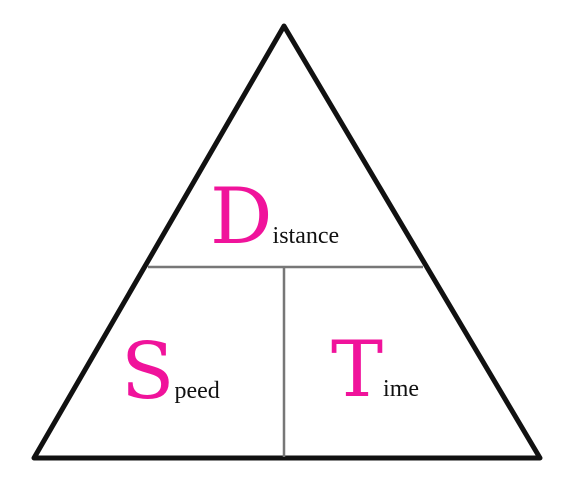 The width and height of the screenshot is (570, 490). Describe the element at coordinates (401, 389) in the screenshot. I see `time-rest: ime` at that location.